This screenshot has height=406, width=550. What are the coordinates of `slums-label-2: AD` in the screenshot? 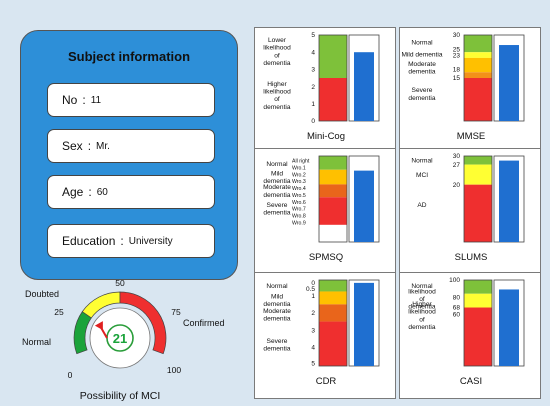 It's located at (421, 205).